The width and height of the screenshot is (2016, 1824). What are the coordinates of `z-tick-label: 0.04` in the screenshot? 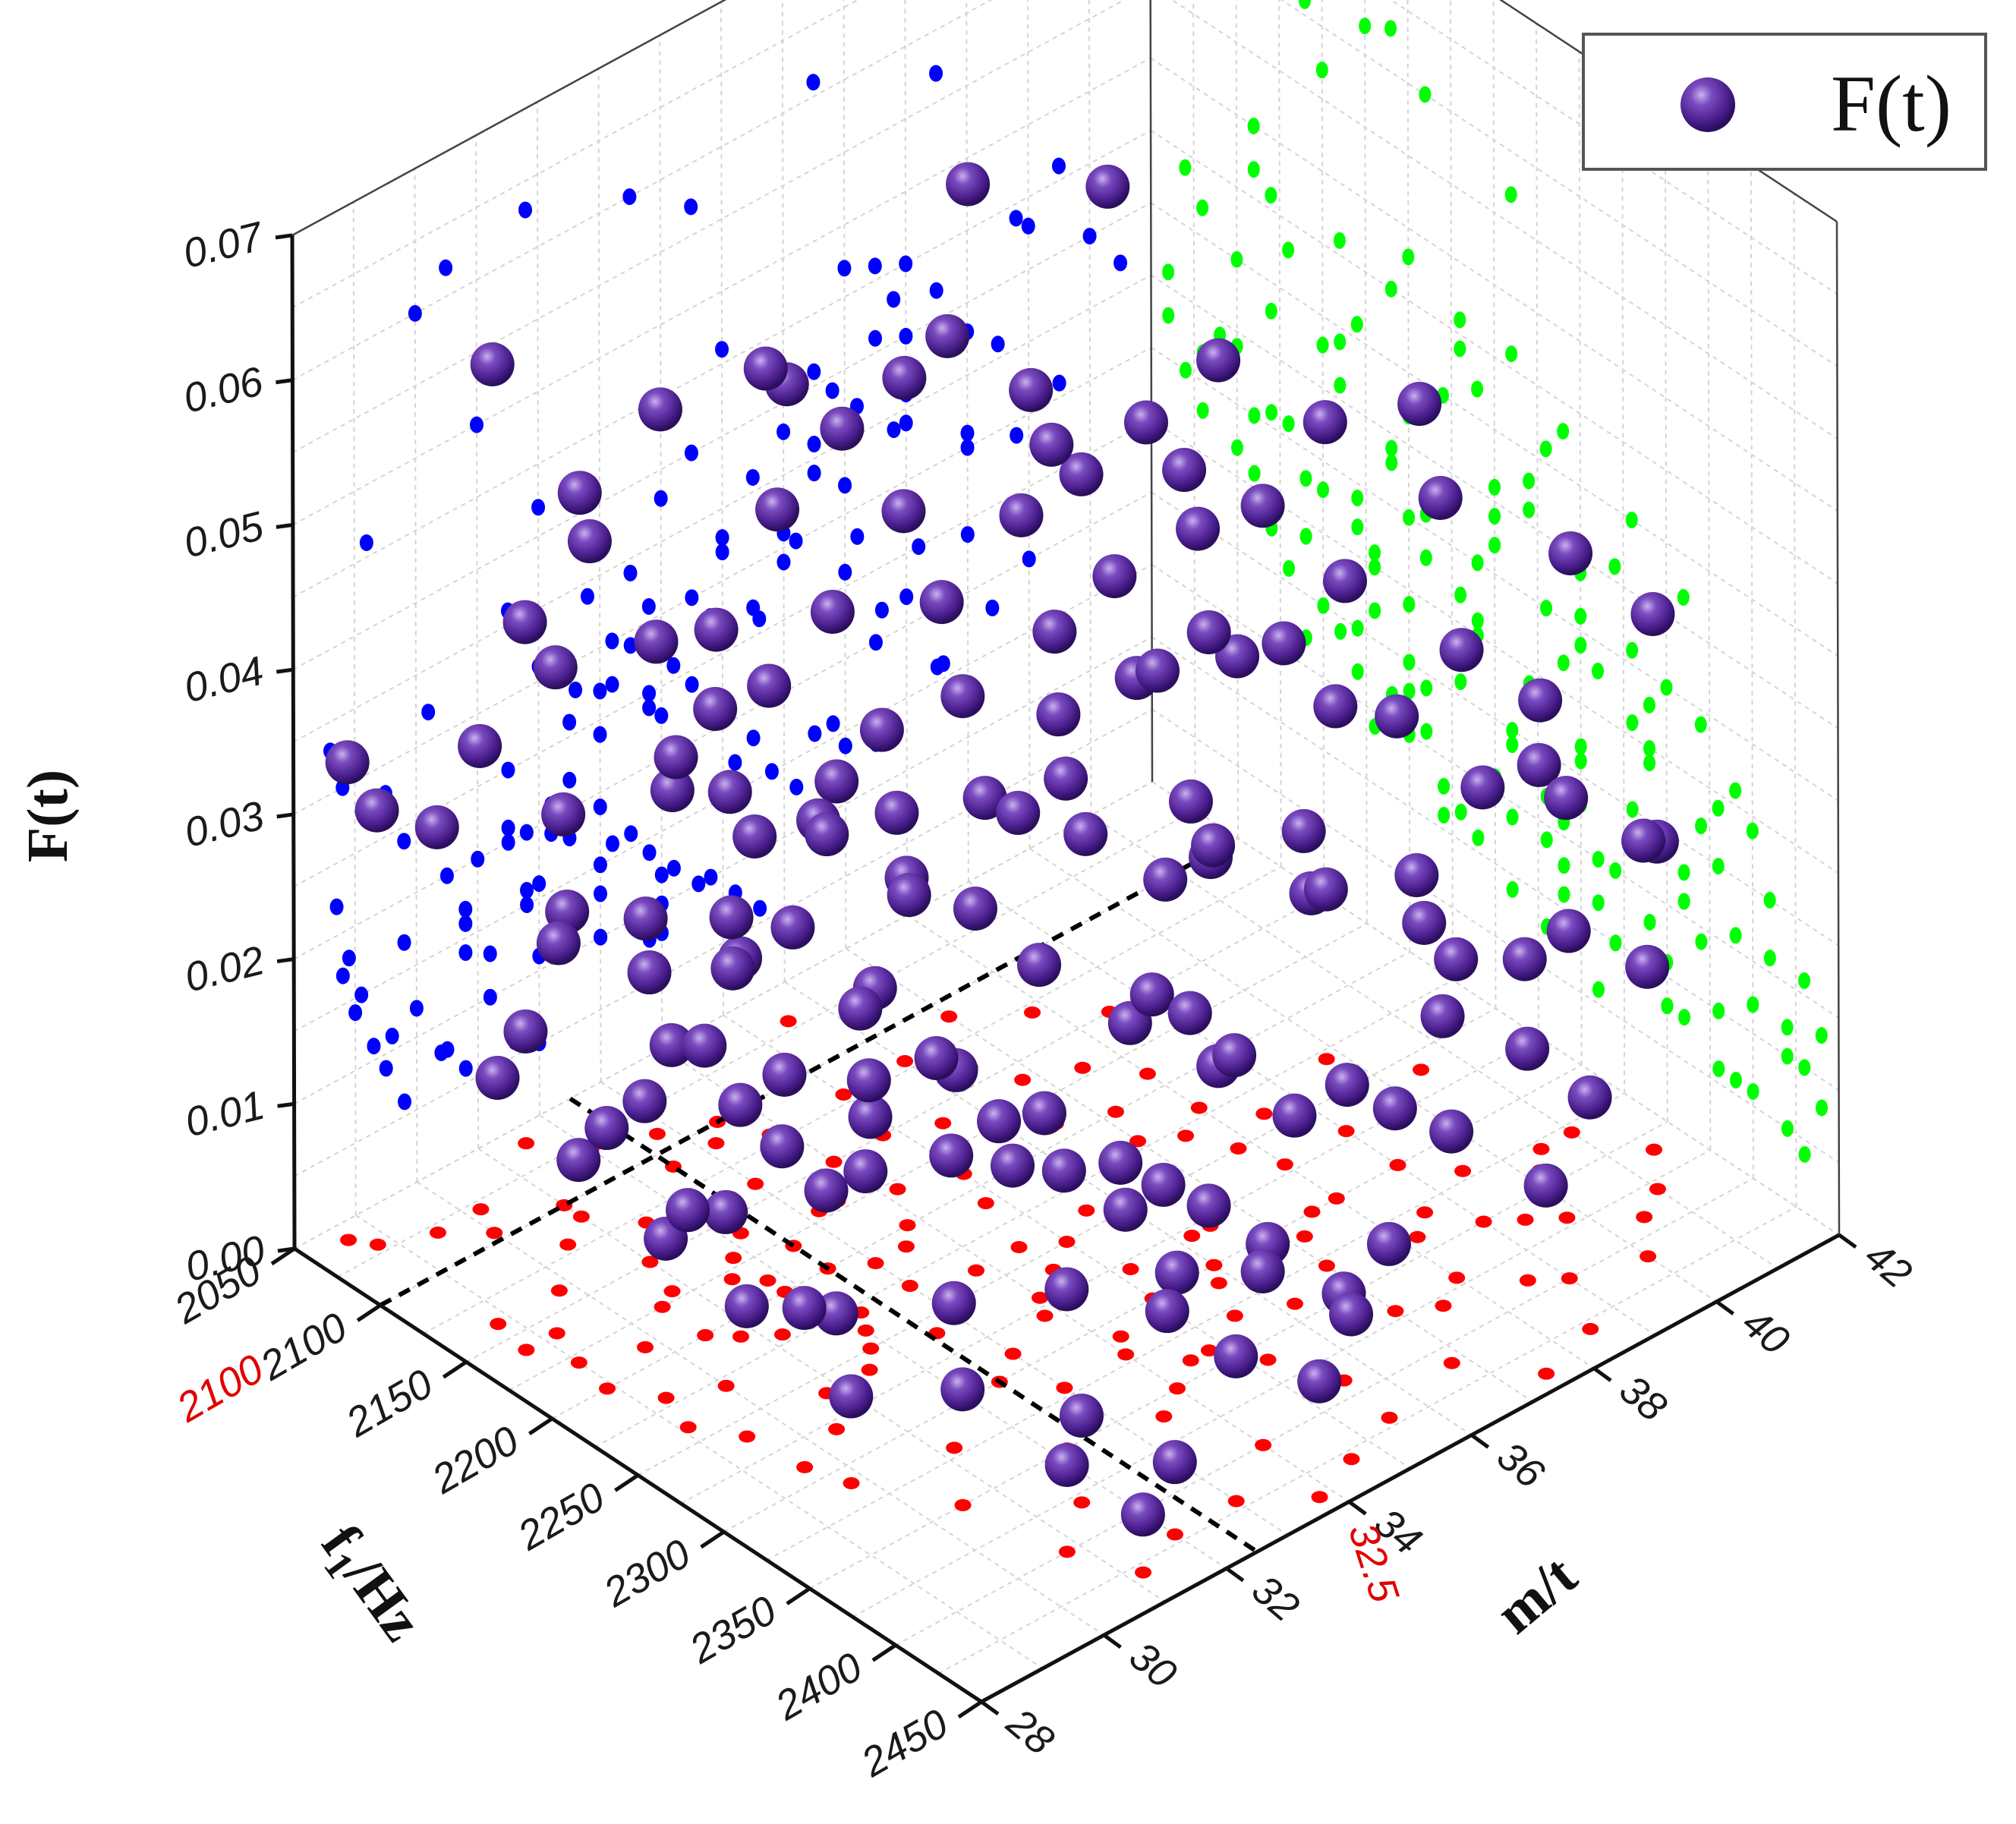 It's located at (224, 680).